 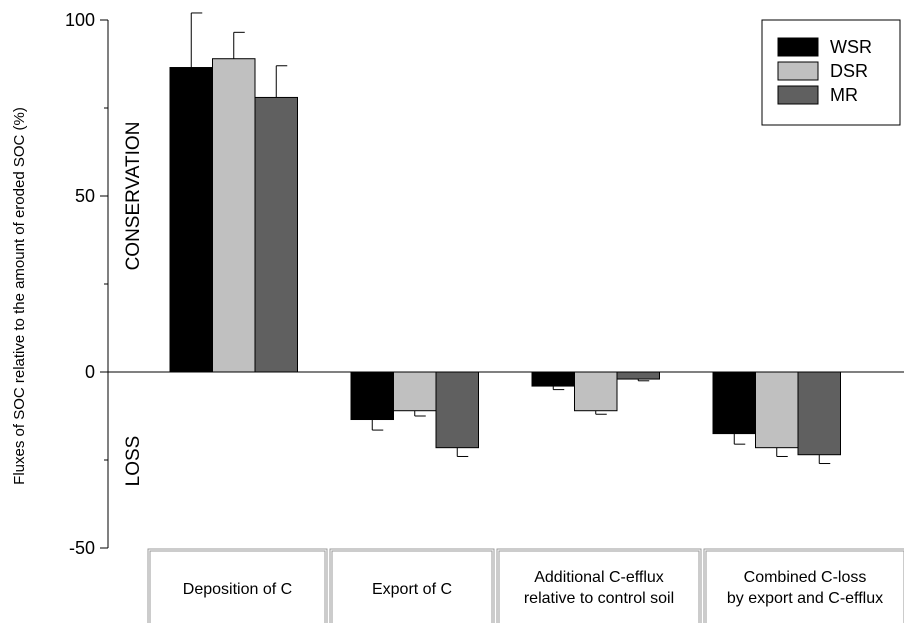 What do you see at coordinates (844, 95) in the screenshot?
I see `legend-label: MR` at bounding box center [844, 95].